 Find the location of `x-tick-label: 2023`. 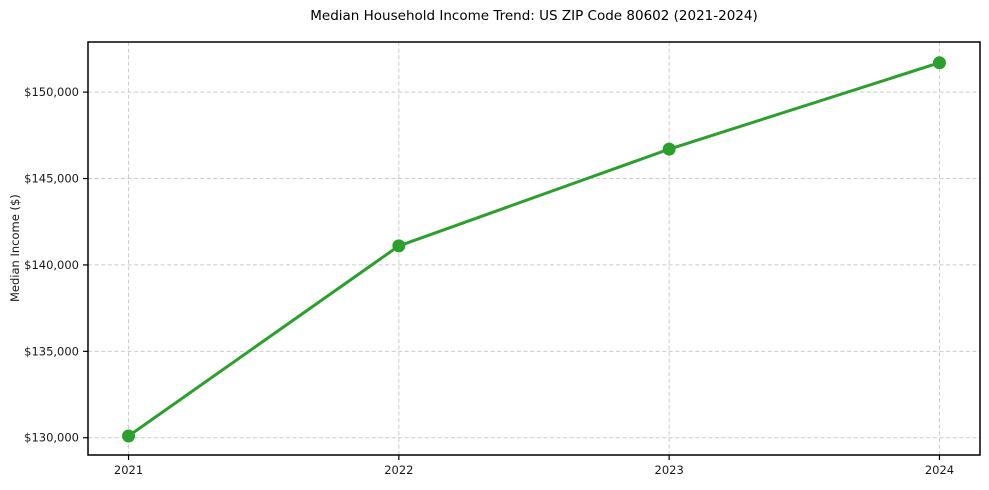

x-tick-label: 2023 is located at coordinates (669, 470).